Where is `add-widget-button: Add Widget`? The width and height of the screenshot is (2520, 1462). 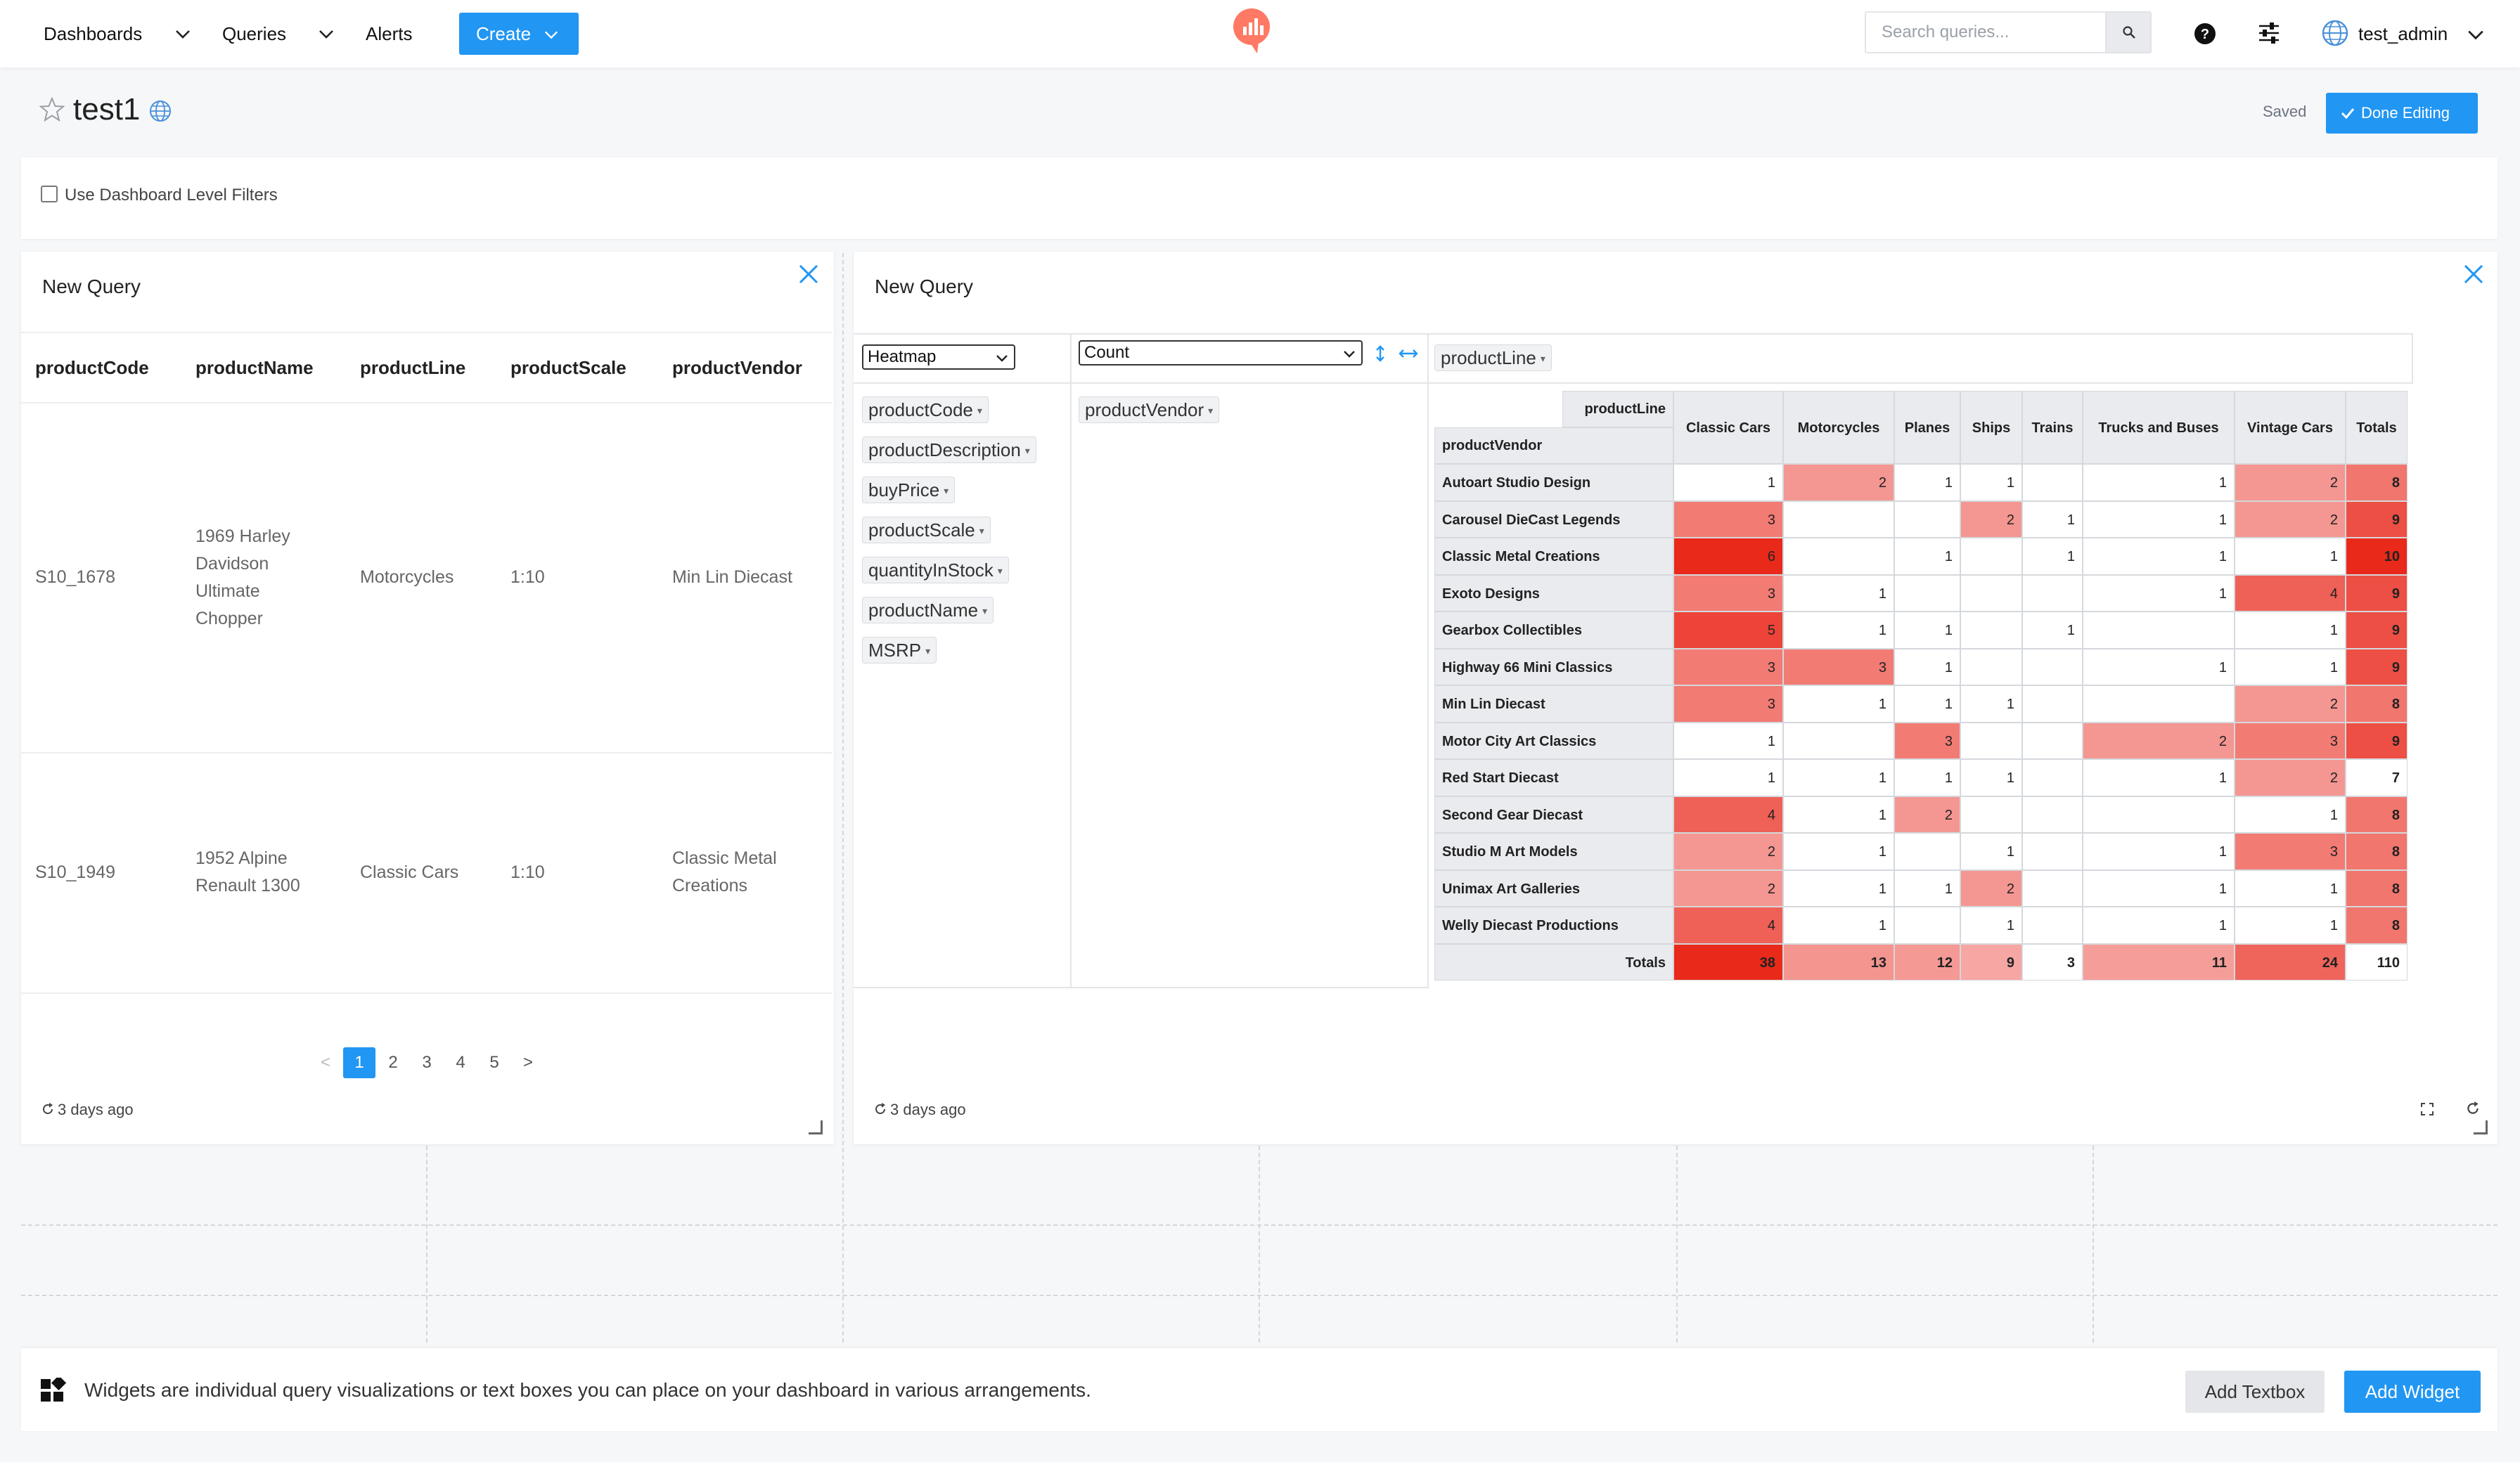 add-widget-button: Add Widget is located at coordinates (2412, 1392).